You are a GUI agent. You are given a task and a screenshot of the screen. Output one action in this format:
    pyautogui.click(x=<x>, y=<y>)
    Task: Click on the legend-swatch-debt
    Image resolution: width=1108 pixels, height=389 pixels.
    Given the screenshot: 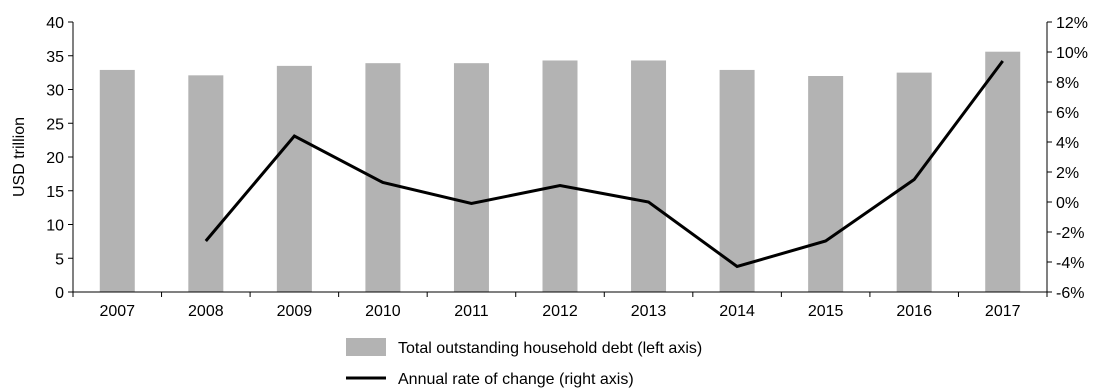 What is the action you would take?
    pyautogui.click(x=366, y=347)
    